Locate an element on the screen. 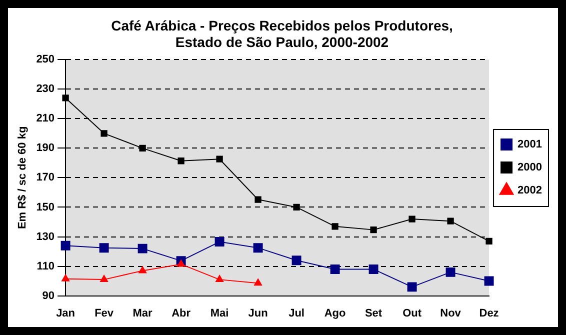 This screenshot has width=566, height=335. y-tick-label: 110 is located at coordinates (45, 266).